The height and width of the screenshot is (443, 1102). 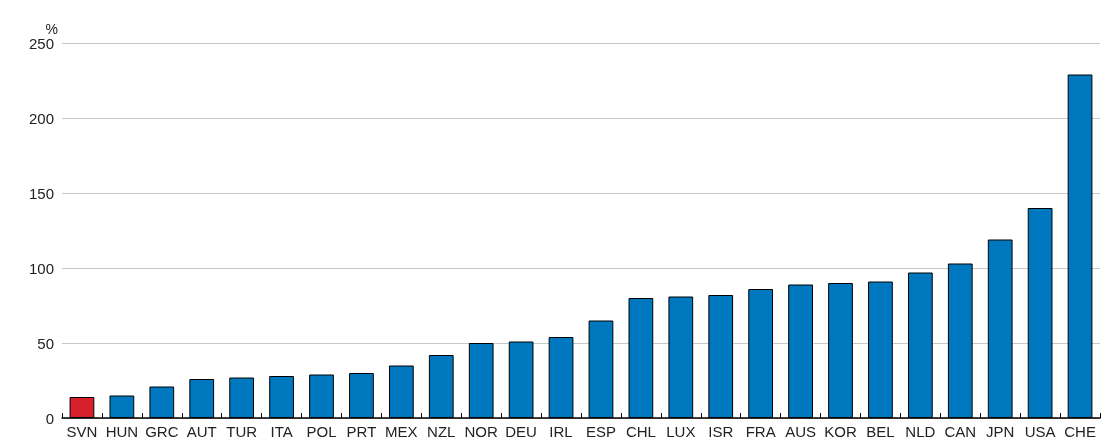 What do you see at coordinates (41, 118) in the screenshot?
I see `y-tick-label: 200` at bounding box center [41, 118].